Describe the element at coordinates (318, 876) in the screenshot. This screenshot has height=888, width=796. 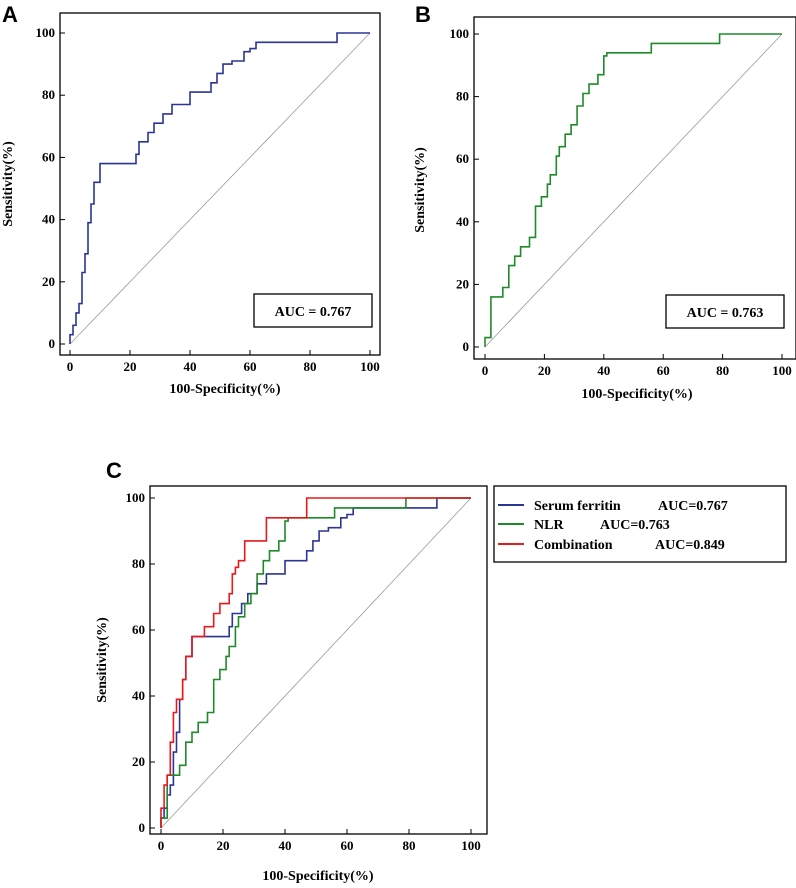
I see `panel-c-x-axis-title: 100-Specificity(%)` at that location.